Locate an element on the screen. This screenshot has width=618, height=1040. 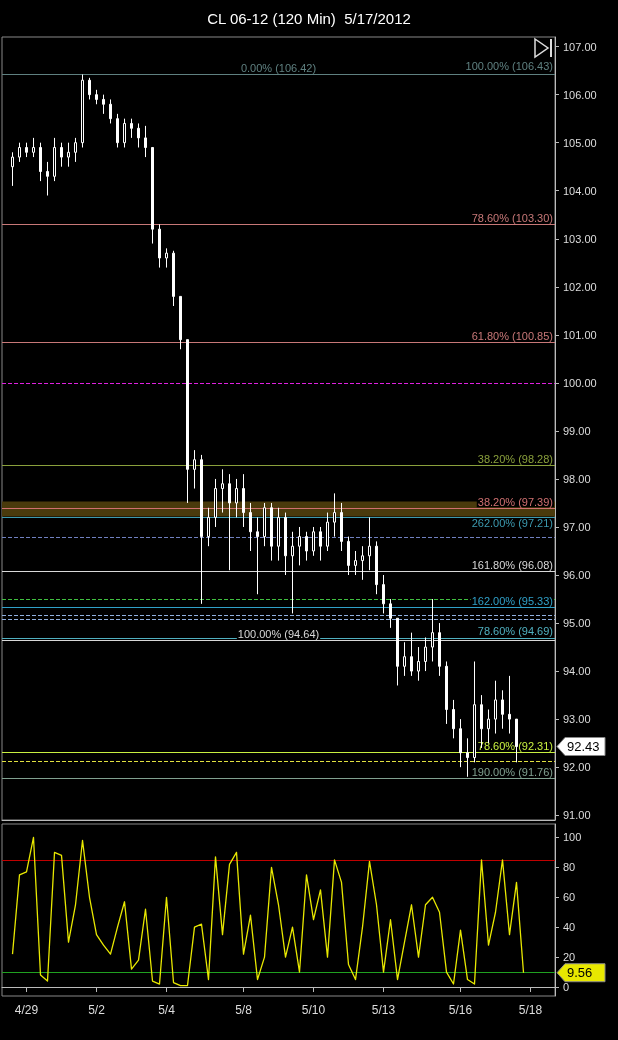
ref-line-label: 0.00% (106.42) is located at coordinates (278, 67).